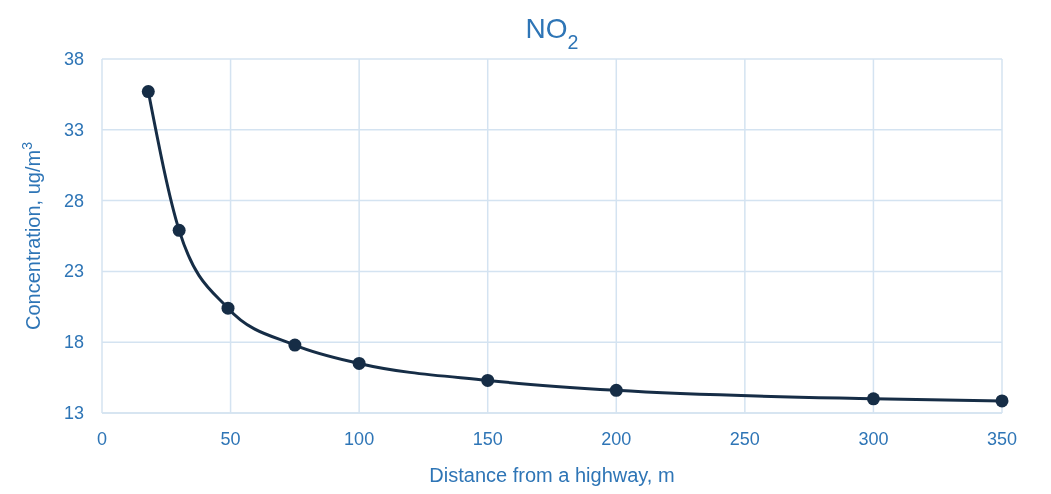  I want to click on chart-title: NO$_{2}$, so click(552, 33).